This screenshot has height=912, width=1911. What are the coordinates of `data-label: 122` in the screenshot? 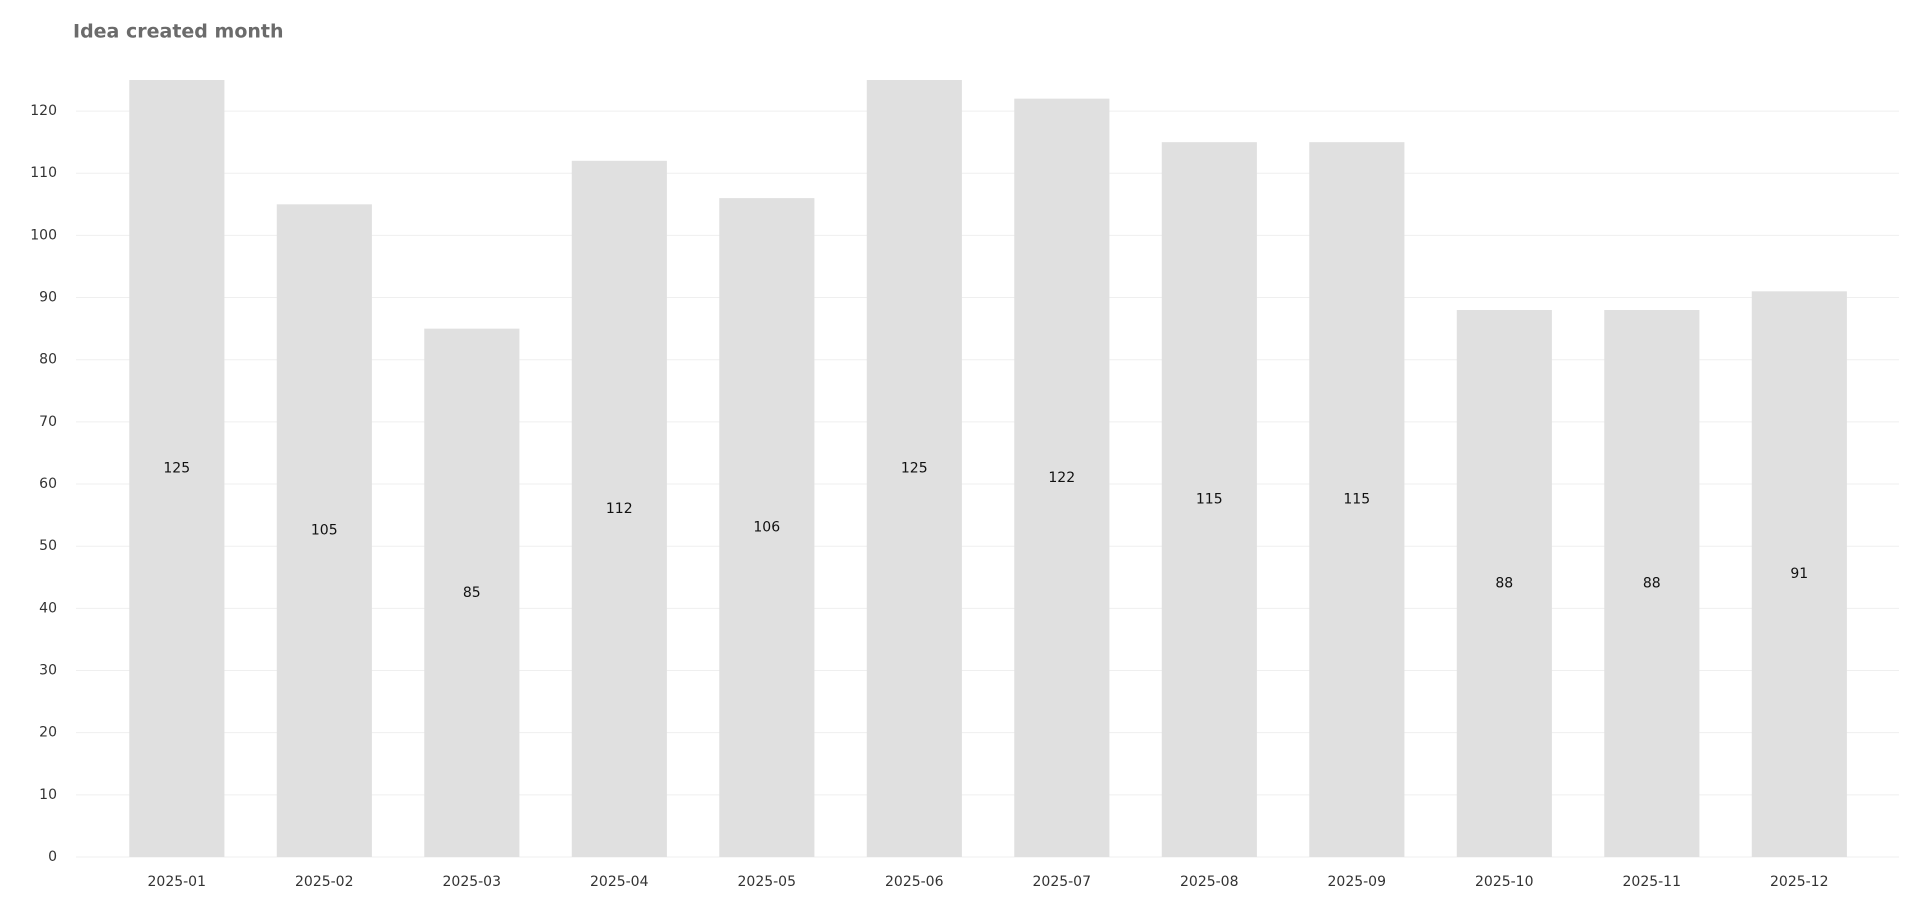 It's located at (1061, 478).